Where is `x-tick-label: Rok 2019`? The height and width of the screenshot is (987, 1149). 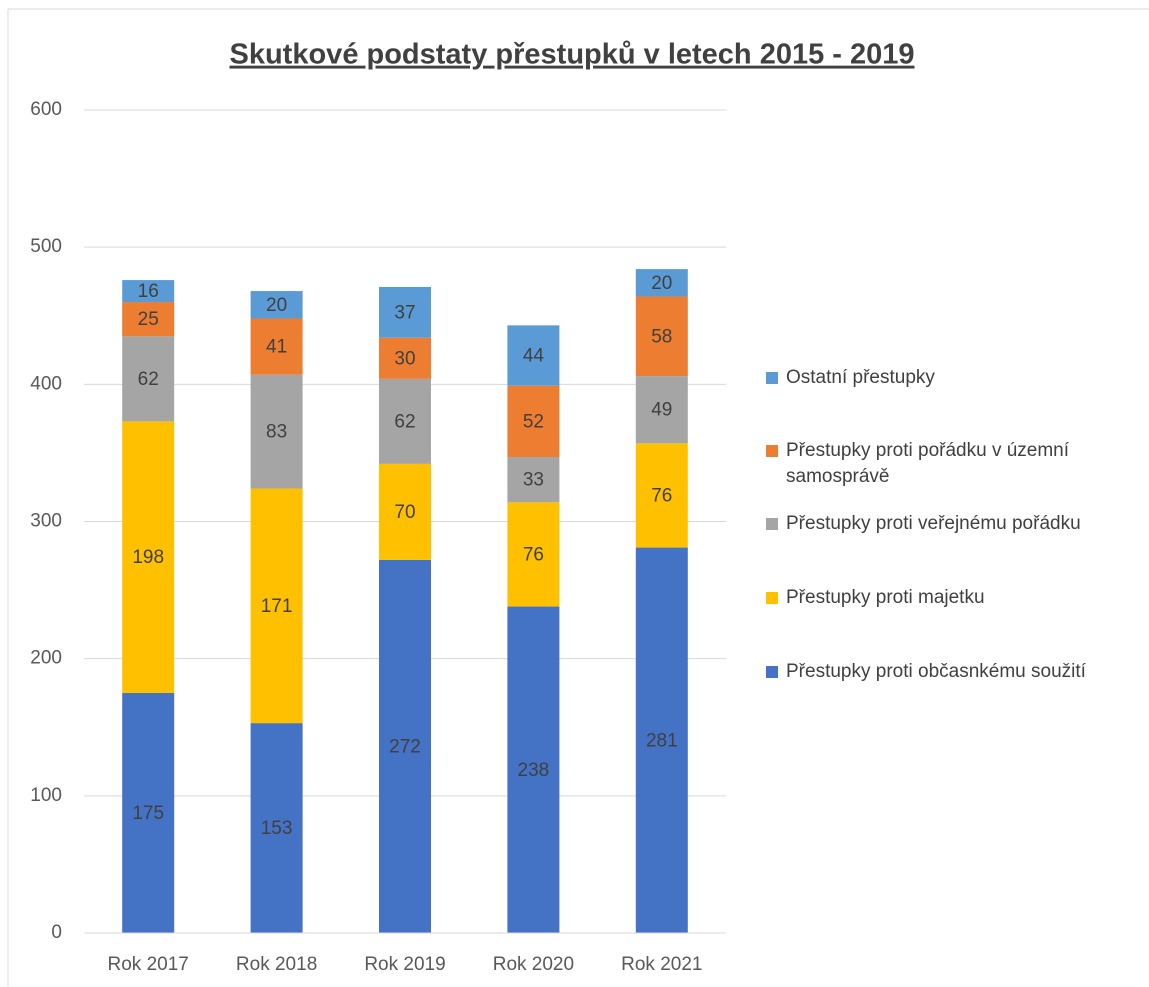 x-tick-label: Rok 2019 is located at coordinates (404, 964).